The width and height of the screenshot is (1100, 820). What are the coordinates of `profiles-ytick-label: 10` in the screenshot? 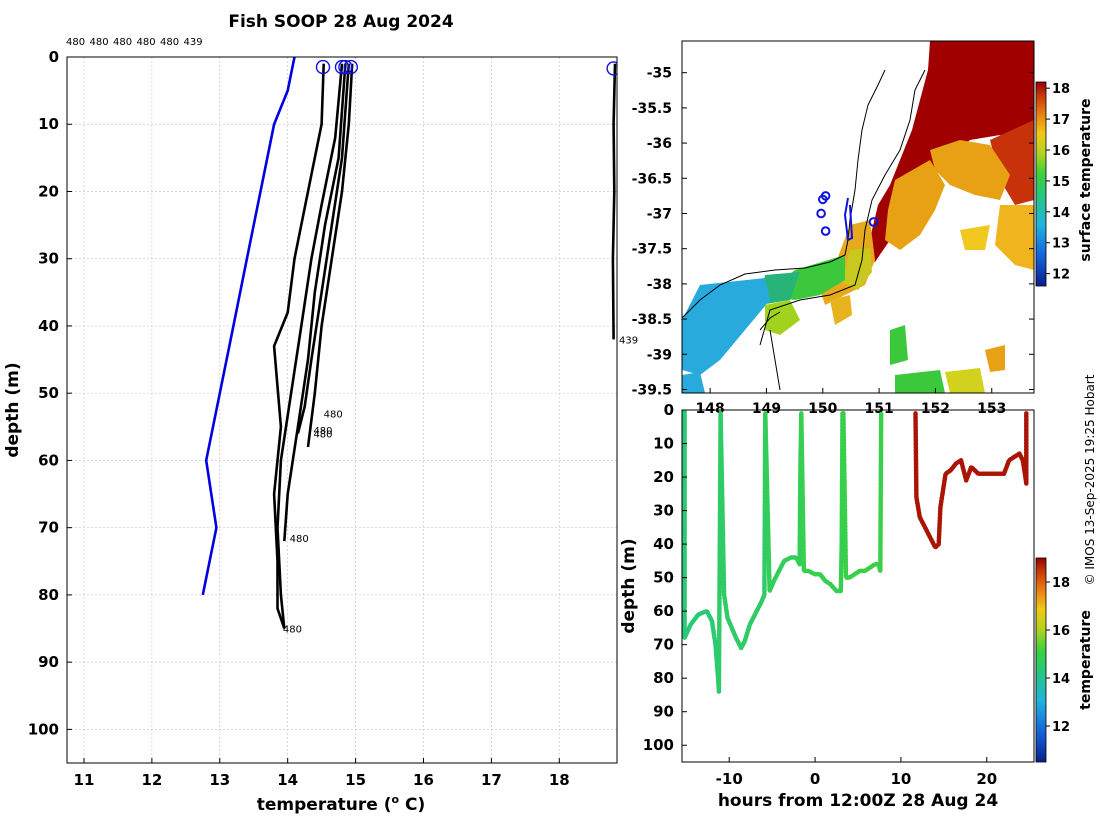 It's located at (48, 124).